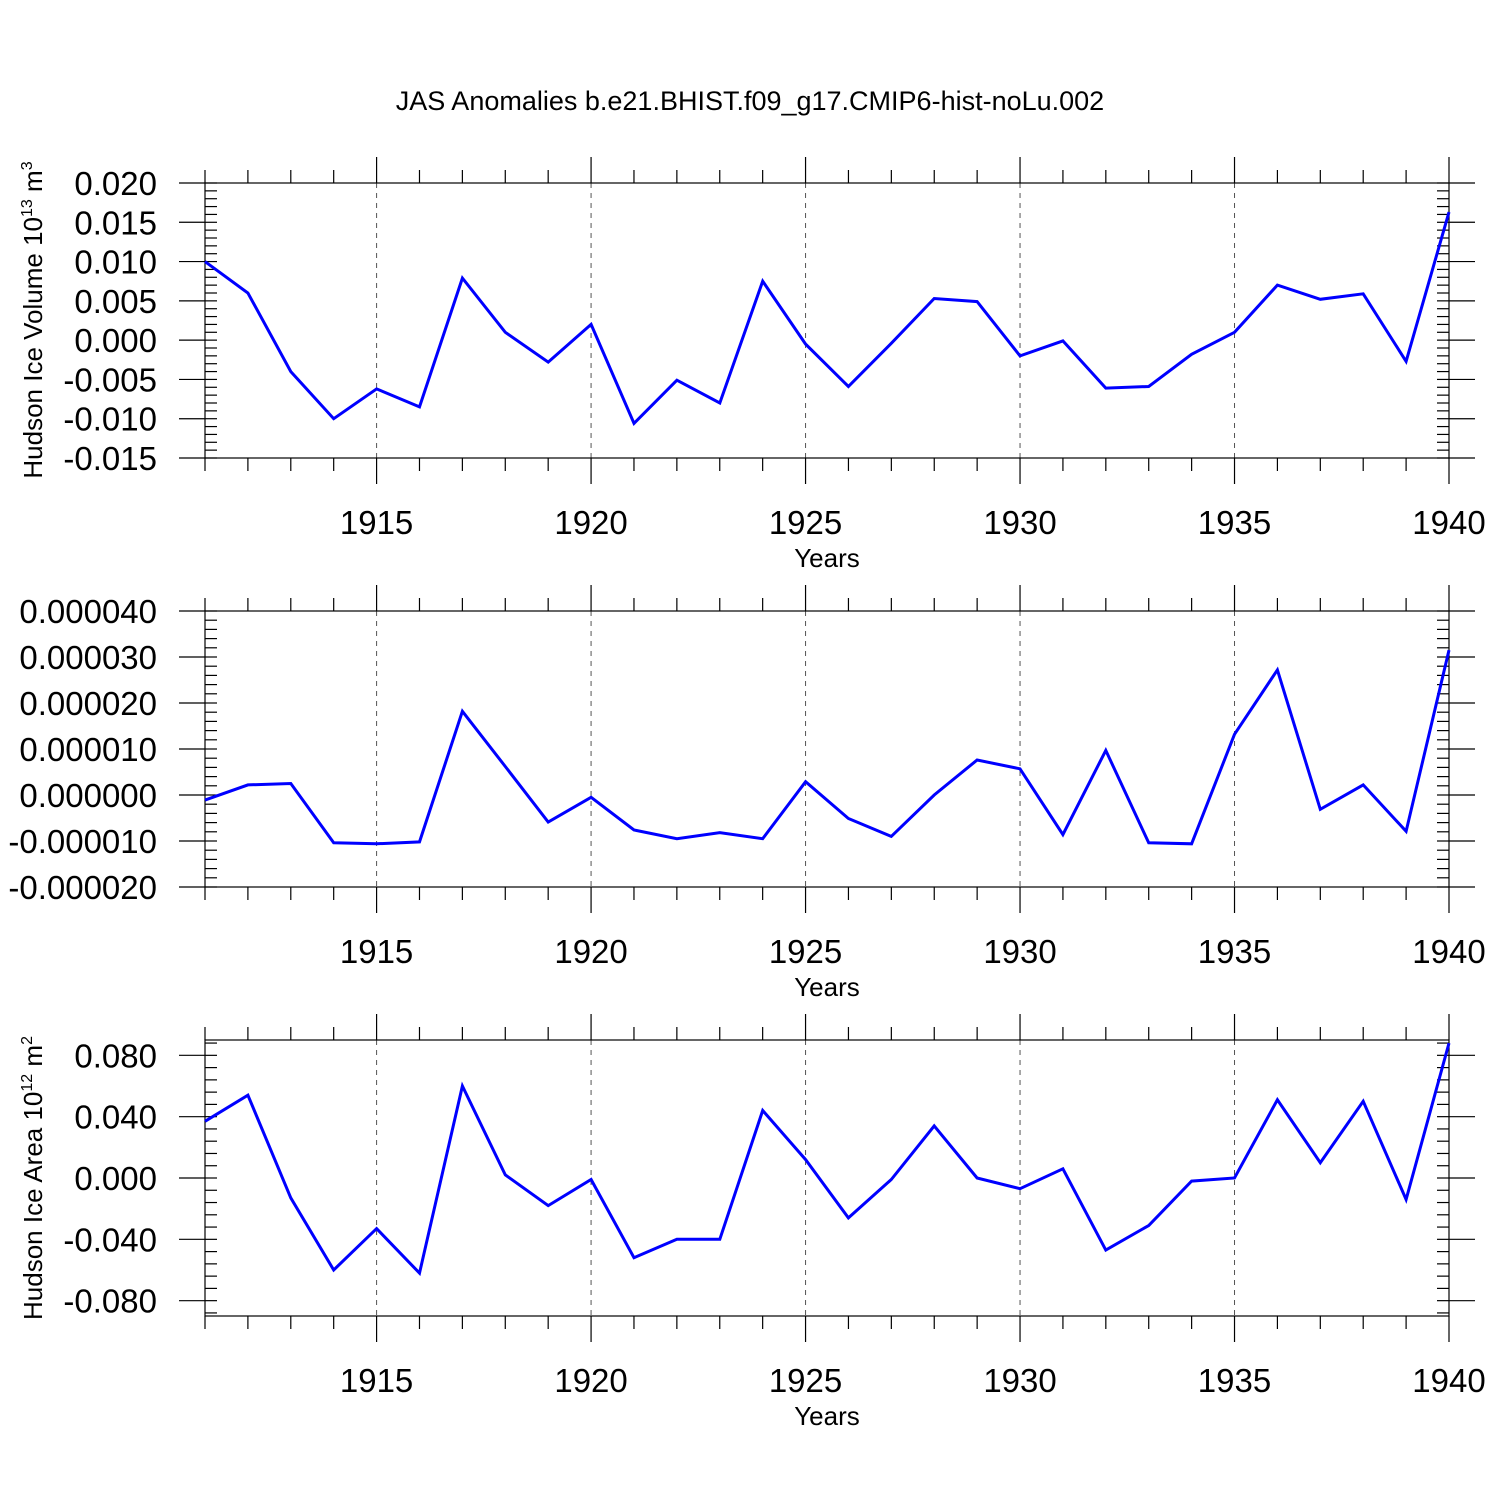 The width and height of the screenshot is (1500, 1500). I want to click on y-axis-label-exponent: 13, so click(27, 208).